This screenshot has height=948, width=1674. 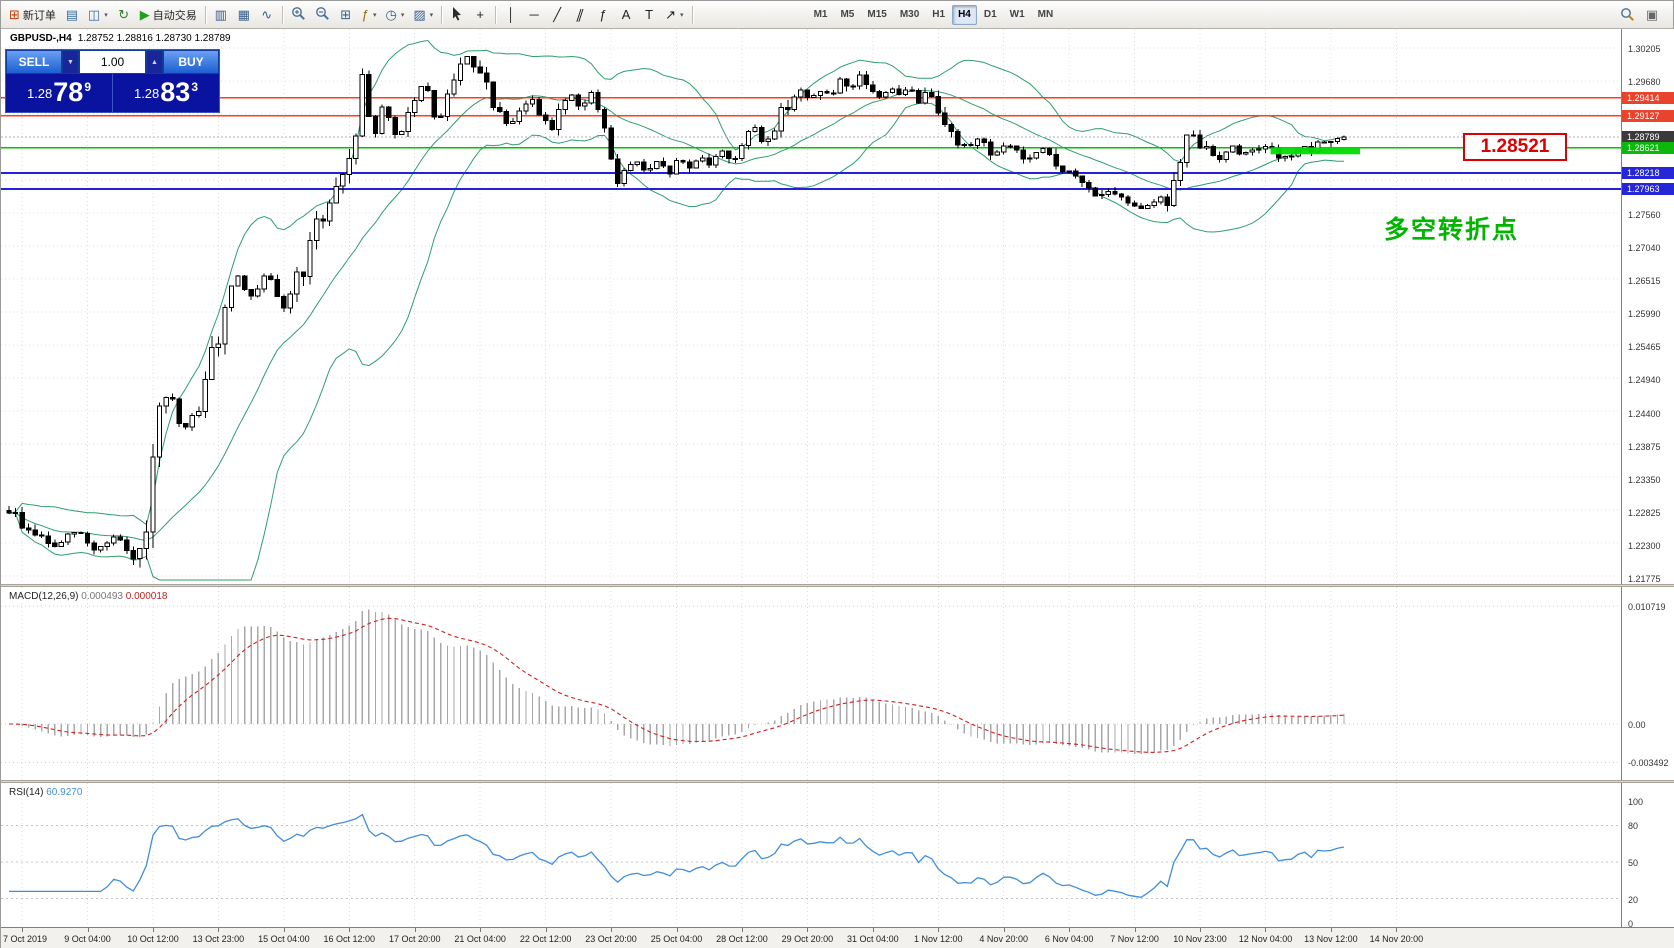 I want to click on text-label-button: T, so click(x=649, y=15).